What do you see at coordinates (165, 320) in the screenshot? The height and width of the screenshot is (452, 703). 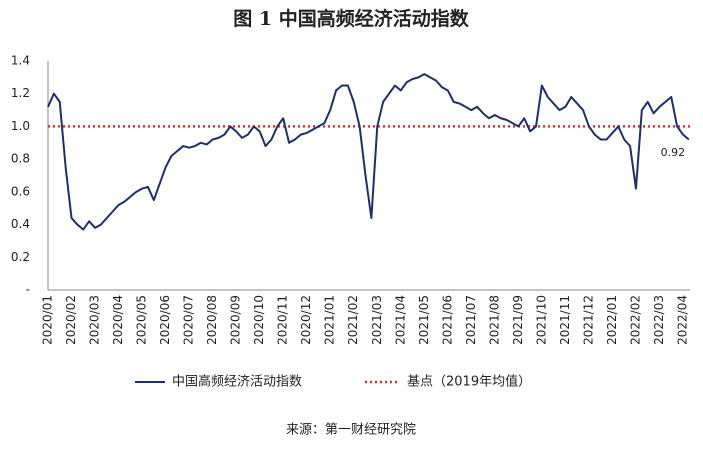 I see `x-tick-label: 2020/06` at bounding box center [165, 320].